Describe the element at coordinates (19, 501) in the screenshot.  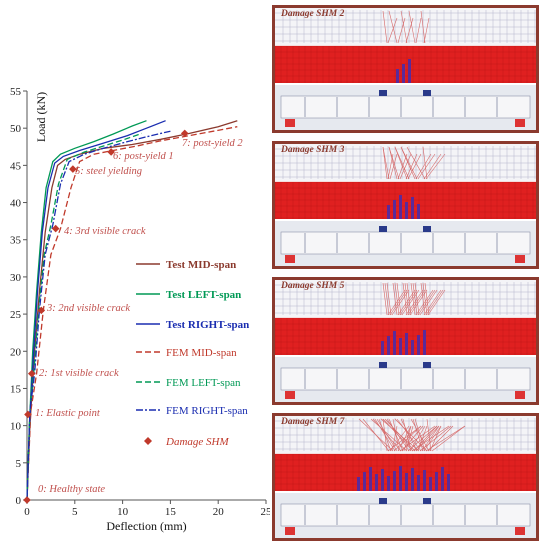
I see `y-tick-label: 0` at that location.